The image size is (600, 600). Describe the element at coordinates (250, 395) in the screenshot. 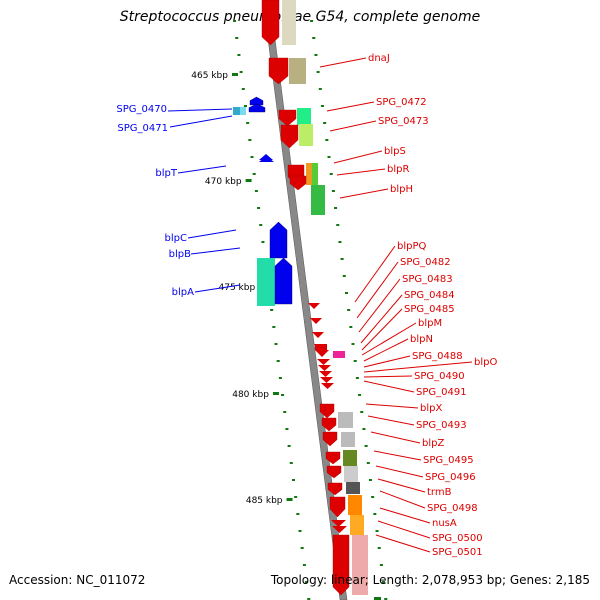

I see `scale-label: 480 kbp` at that location.